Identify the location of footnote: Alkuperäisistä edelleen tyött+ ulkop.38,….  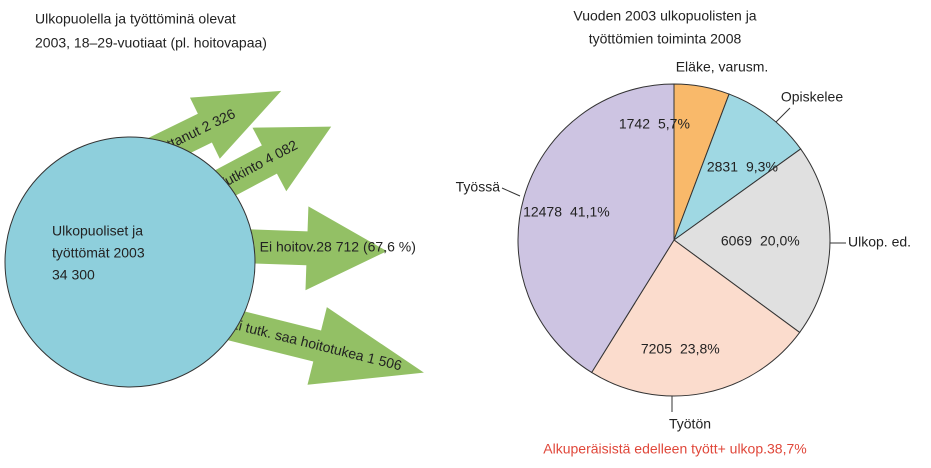
(674, 449).